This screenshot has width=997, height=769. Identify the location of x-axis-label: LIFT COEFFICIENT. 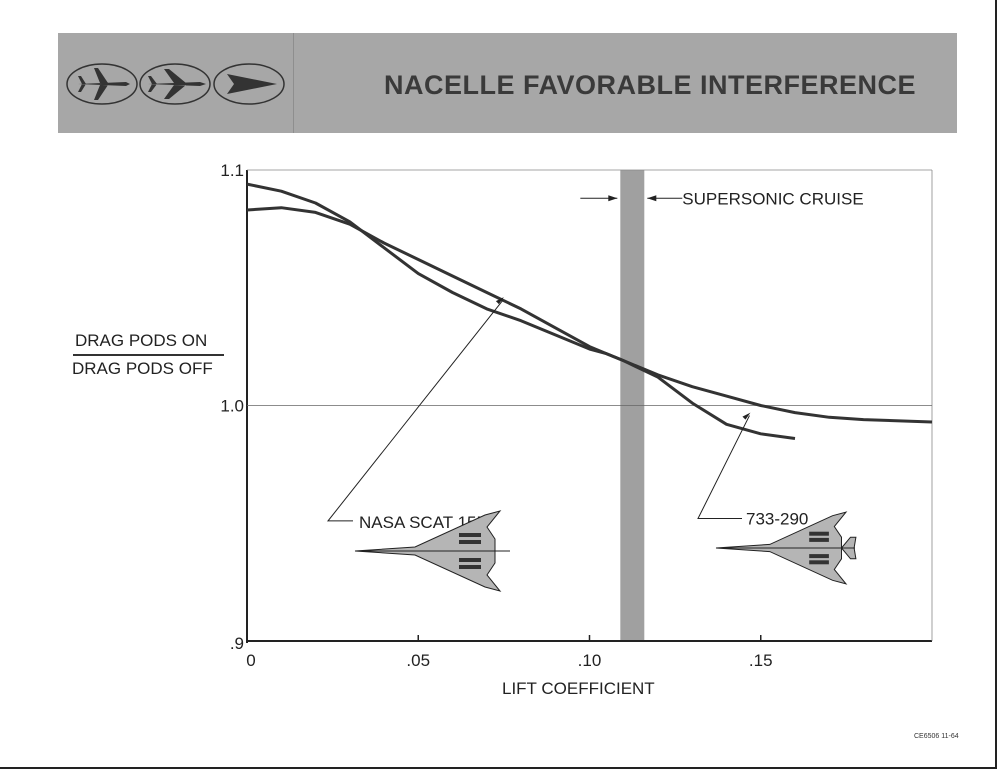
(578, 688).